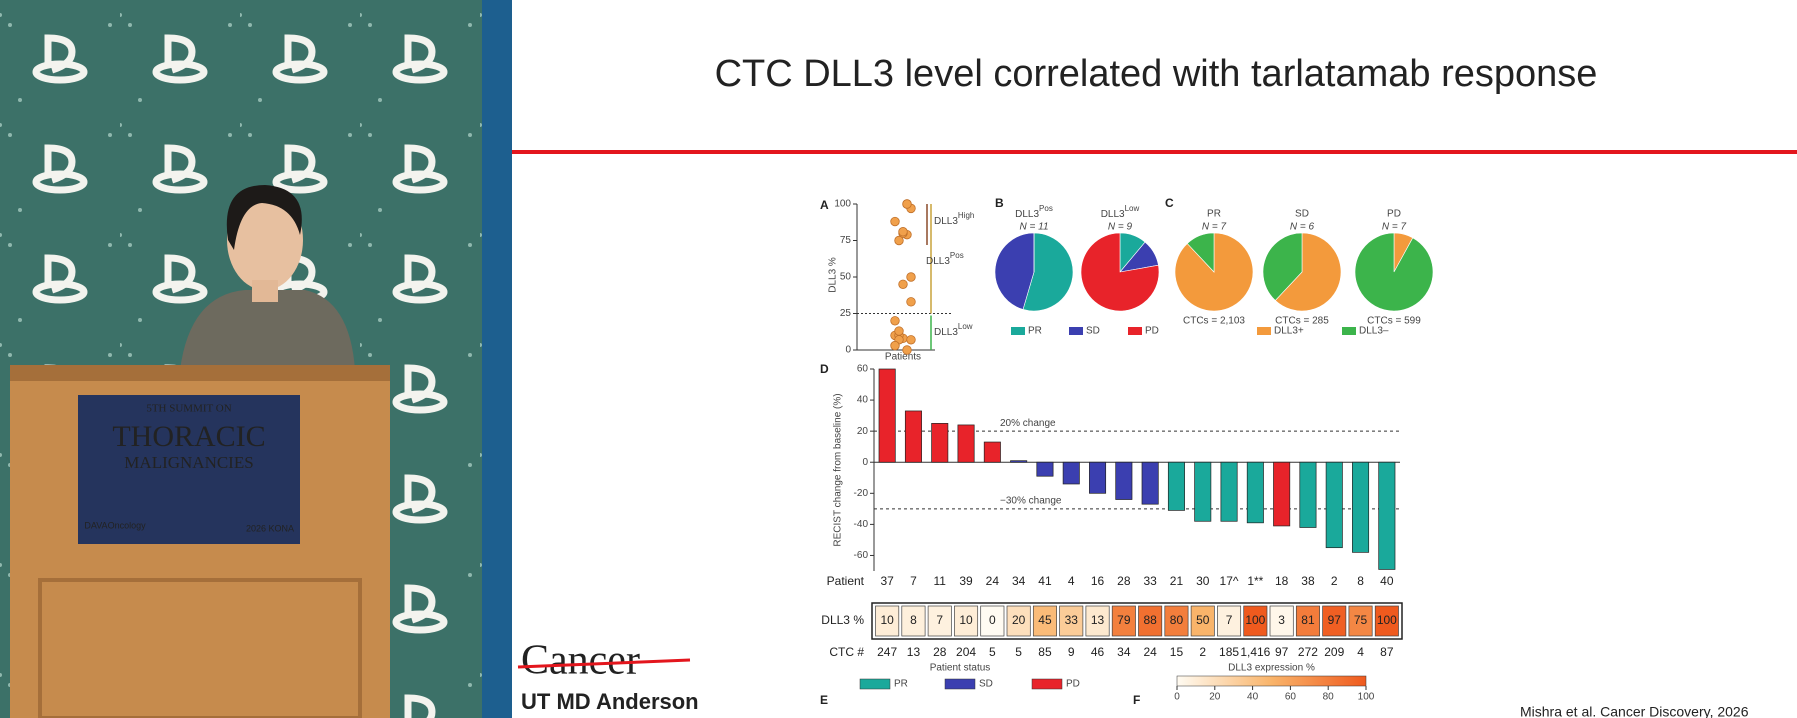  What do you see at coordinates (1137, 621) in the screenshot?
I see `dll3-frame` at bounding box center [1137, 621].